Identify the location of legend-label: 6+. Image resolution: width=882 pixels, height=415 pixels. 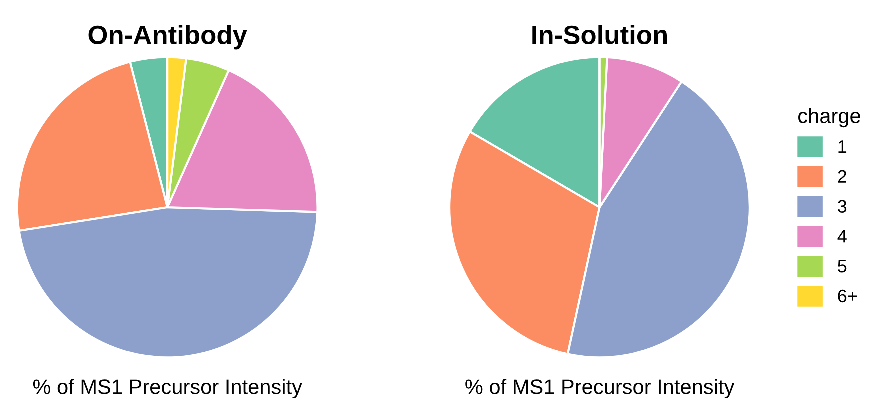
(848, 296).